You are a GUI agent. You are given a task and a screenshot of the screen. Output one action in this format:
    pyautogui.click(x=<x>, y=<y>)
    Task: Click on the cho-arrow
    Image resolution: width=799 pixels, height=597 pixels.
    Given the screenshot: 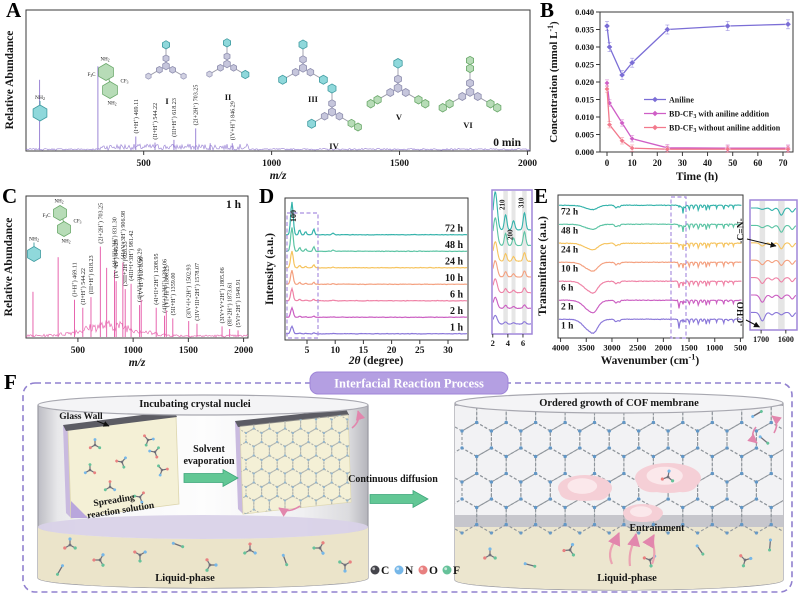 What is the action you would take?
    pyautogui.click(x=752, y=323)
    